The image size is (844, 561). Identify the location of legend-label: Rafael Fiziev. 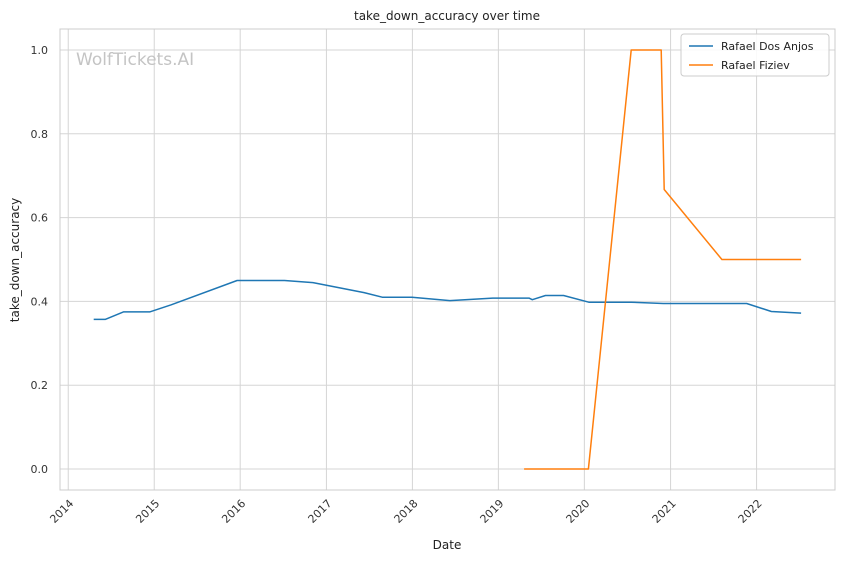
(755, 65).